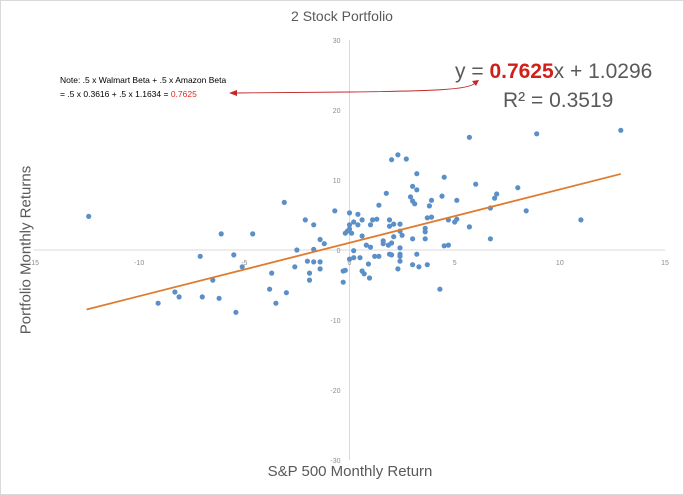  I want to click on equation-suffix: x + 1.0296, so click(603, 71).